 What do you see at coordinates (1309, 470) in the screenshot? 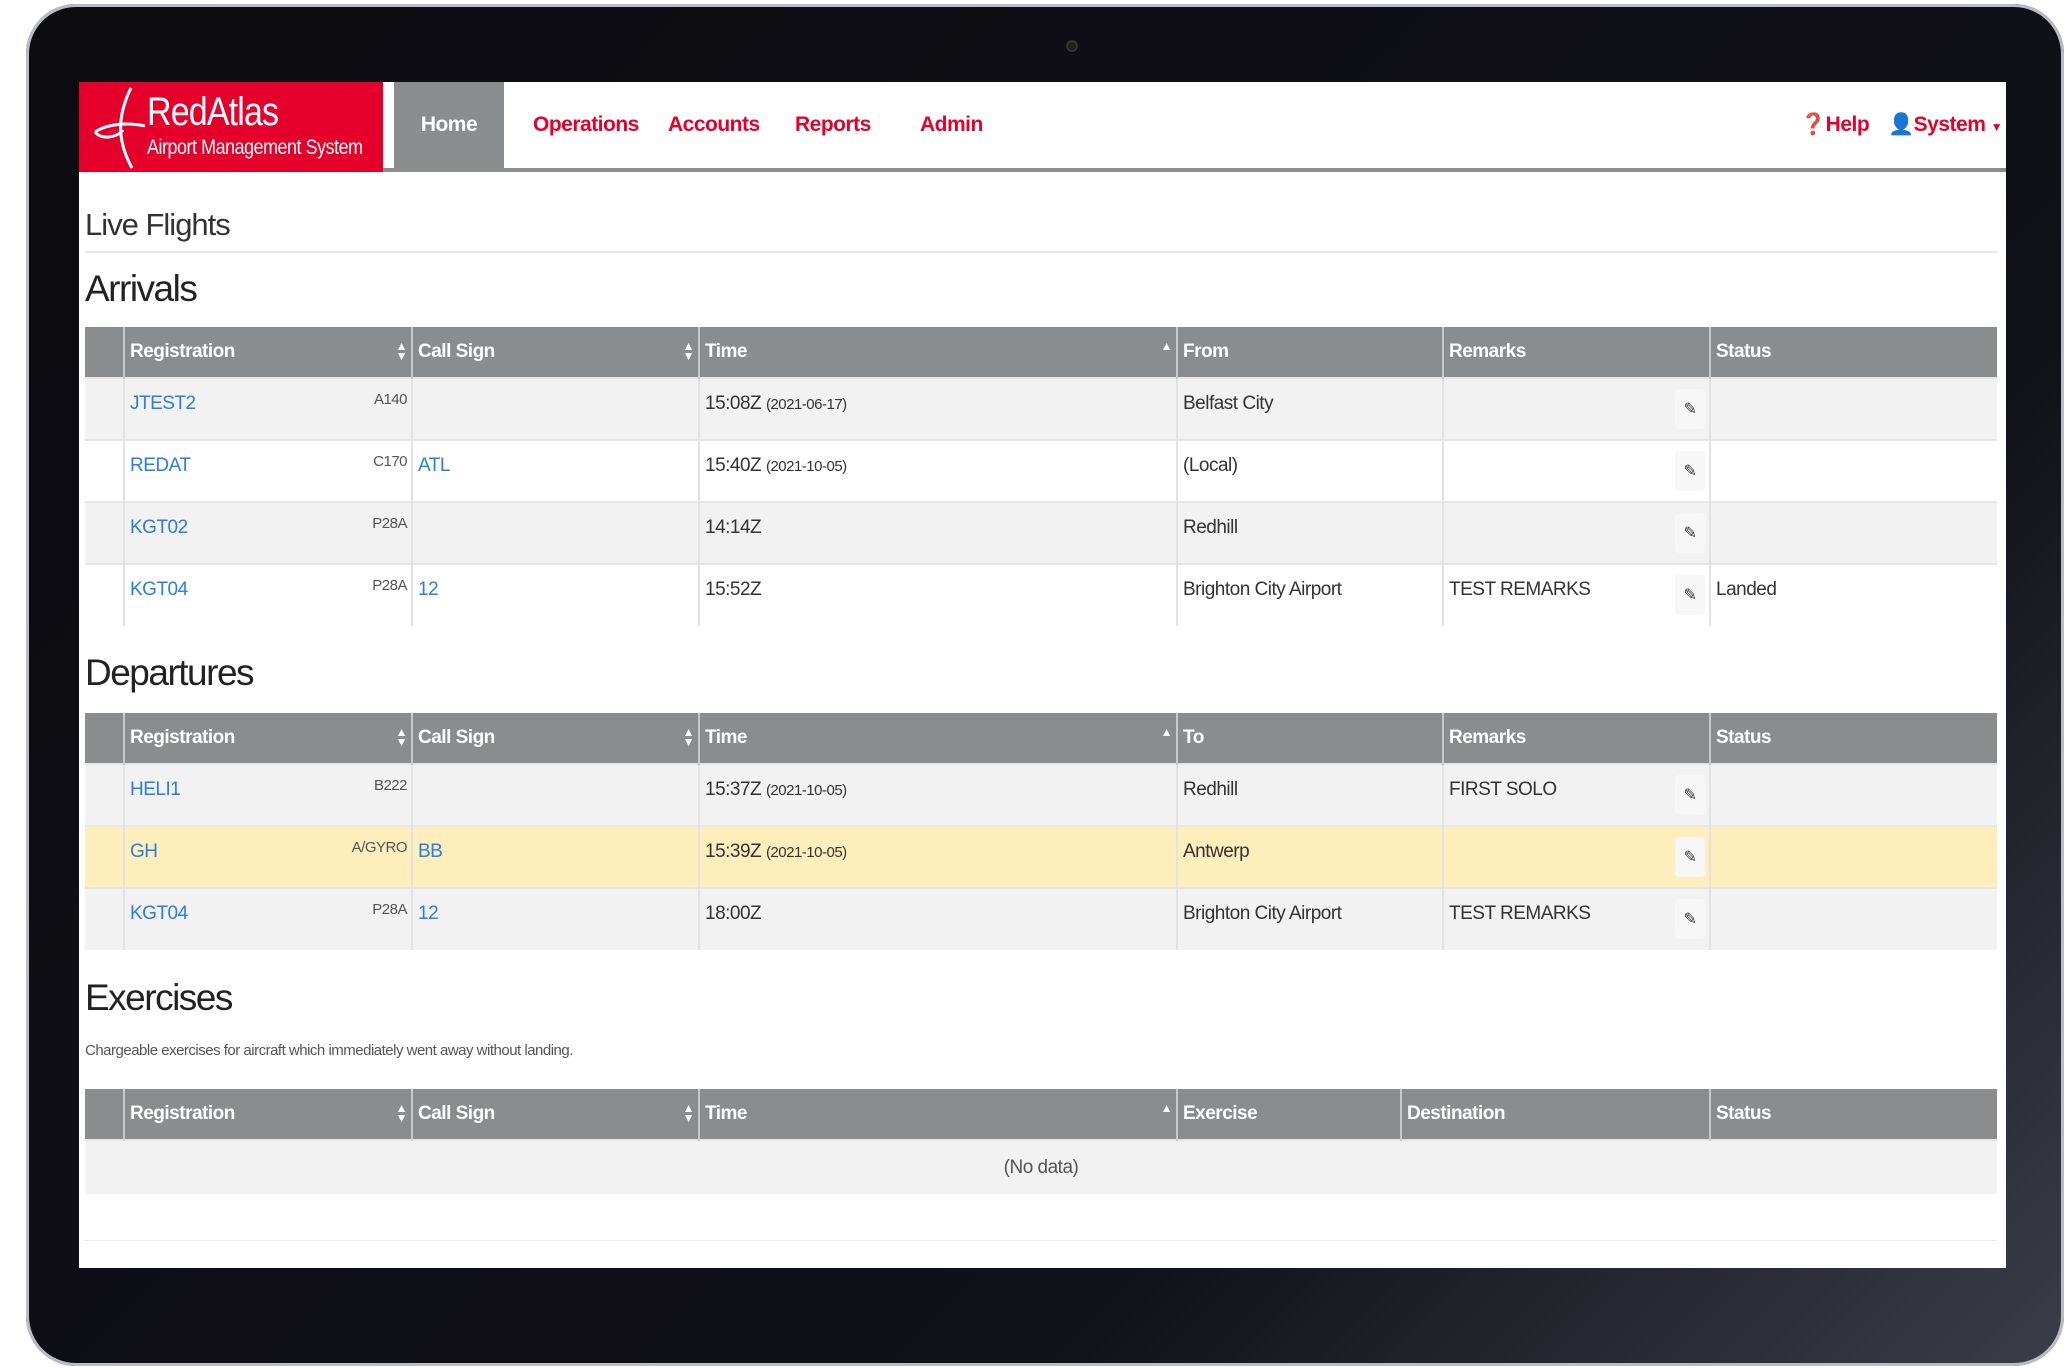
I see `place: (Local)` at bounding box center [1309, 470].